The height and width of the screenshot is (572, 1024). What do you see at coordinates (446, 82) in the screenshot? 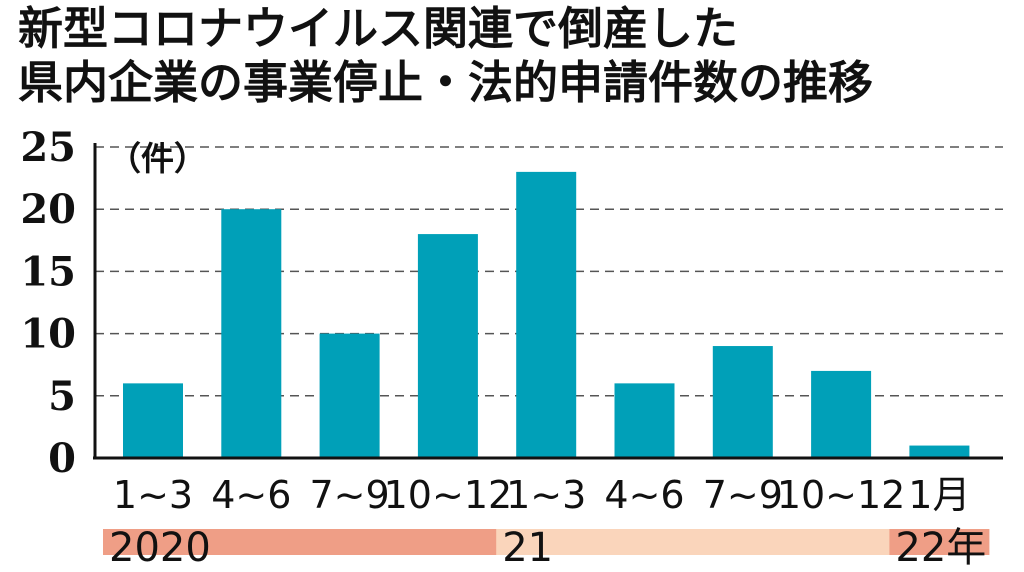
I see `chart-title-line-2: 県内企業の事業停止・法的申請件数の推移` at bounding box center [446, 82].